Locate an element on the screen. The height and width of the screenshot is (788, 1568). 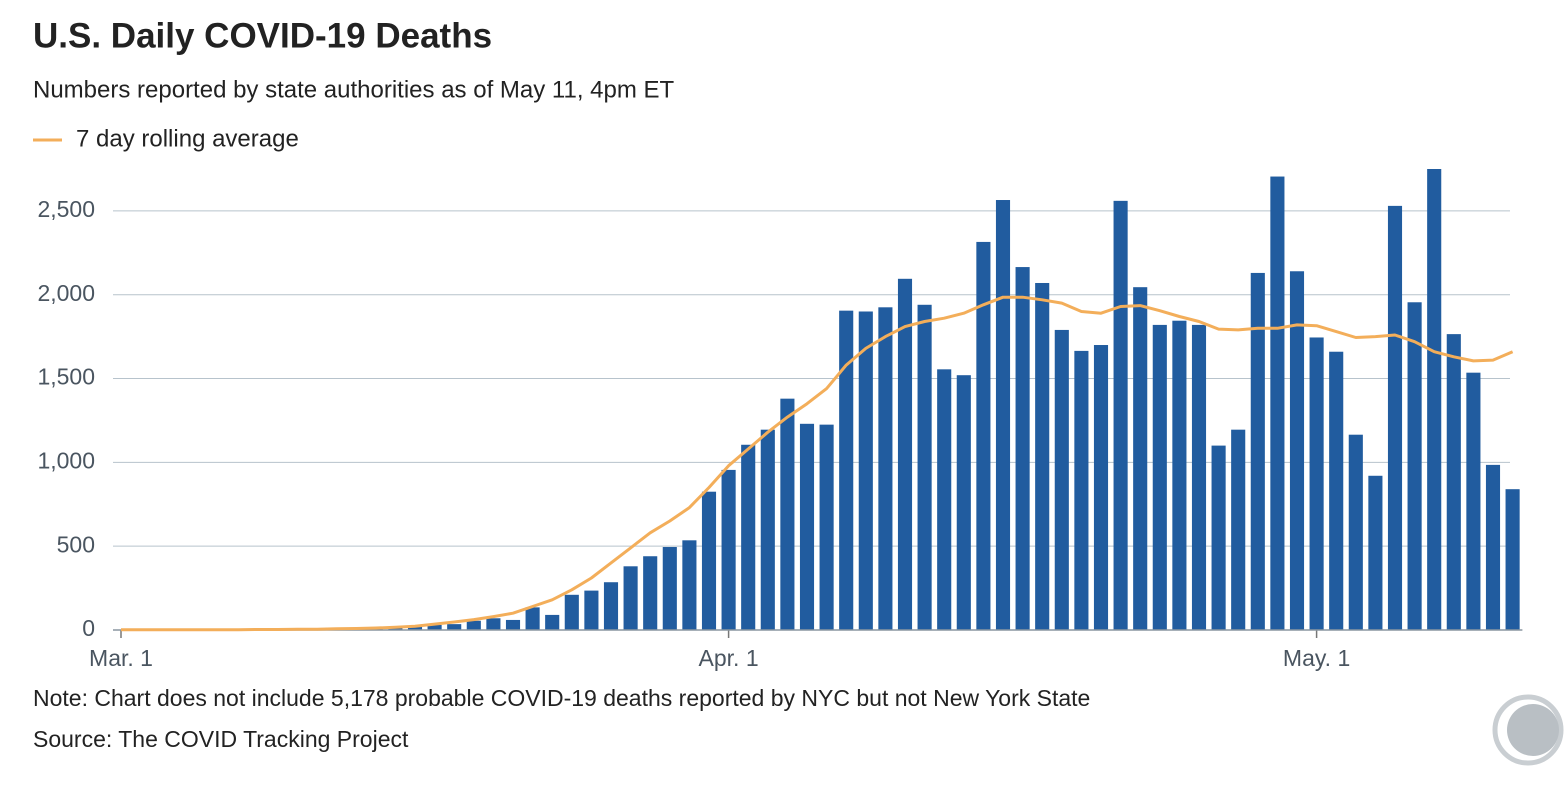
chart-title: U.S. Daily COVID-19 Deaths is located at coordinates (262, 35).